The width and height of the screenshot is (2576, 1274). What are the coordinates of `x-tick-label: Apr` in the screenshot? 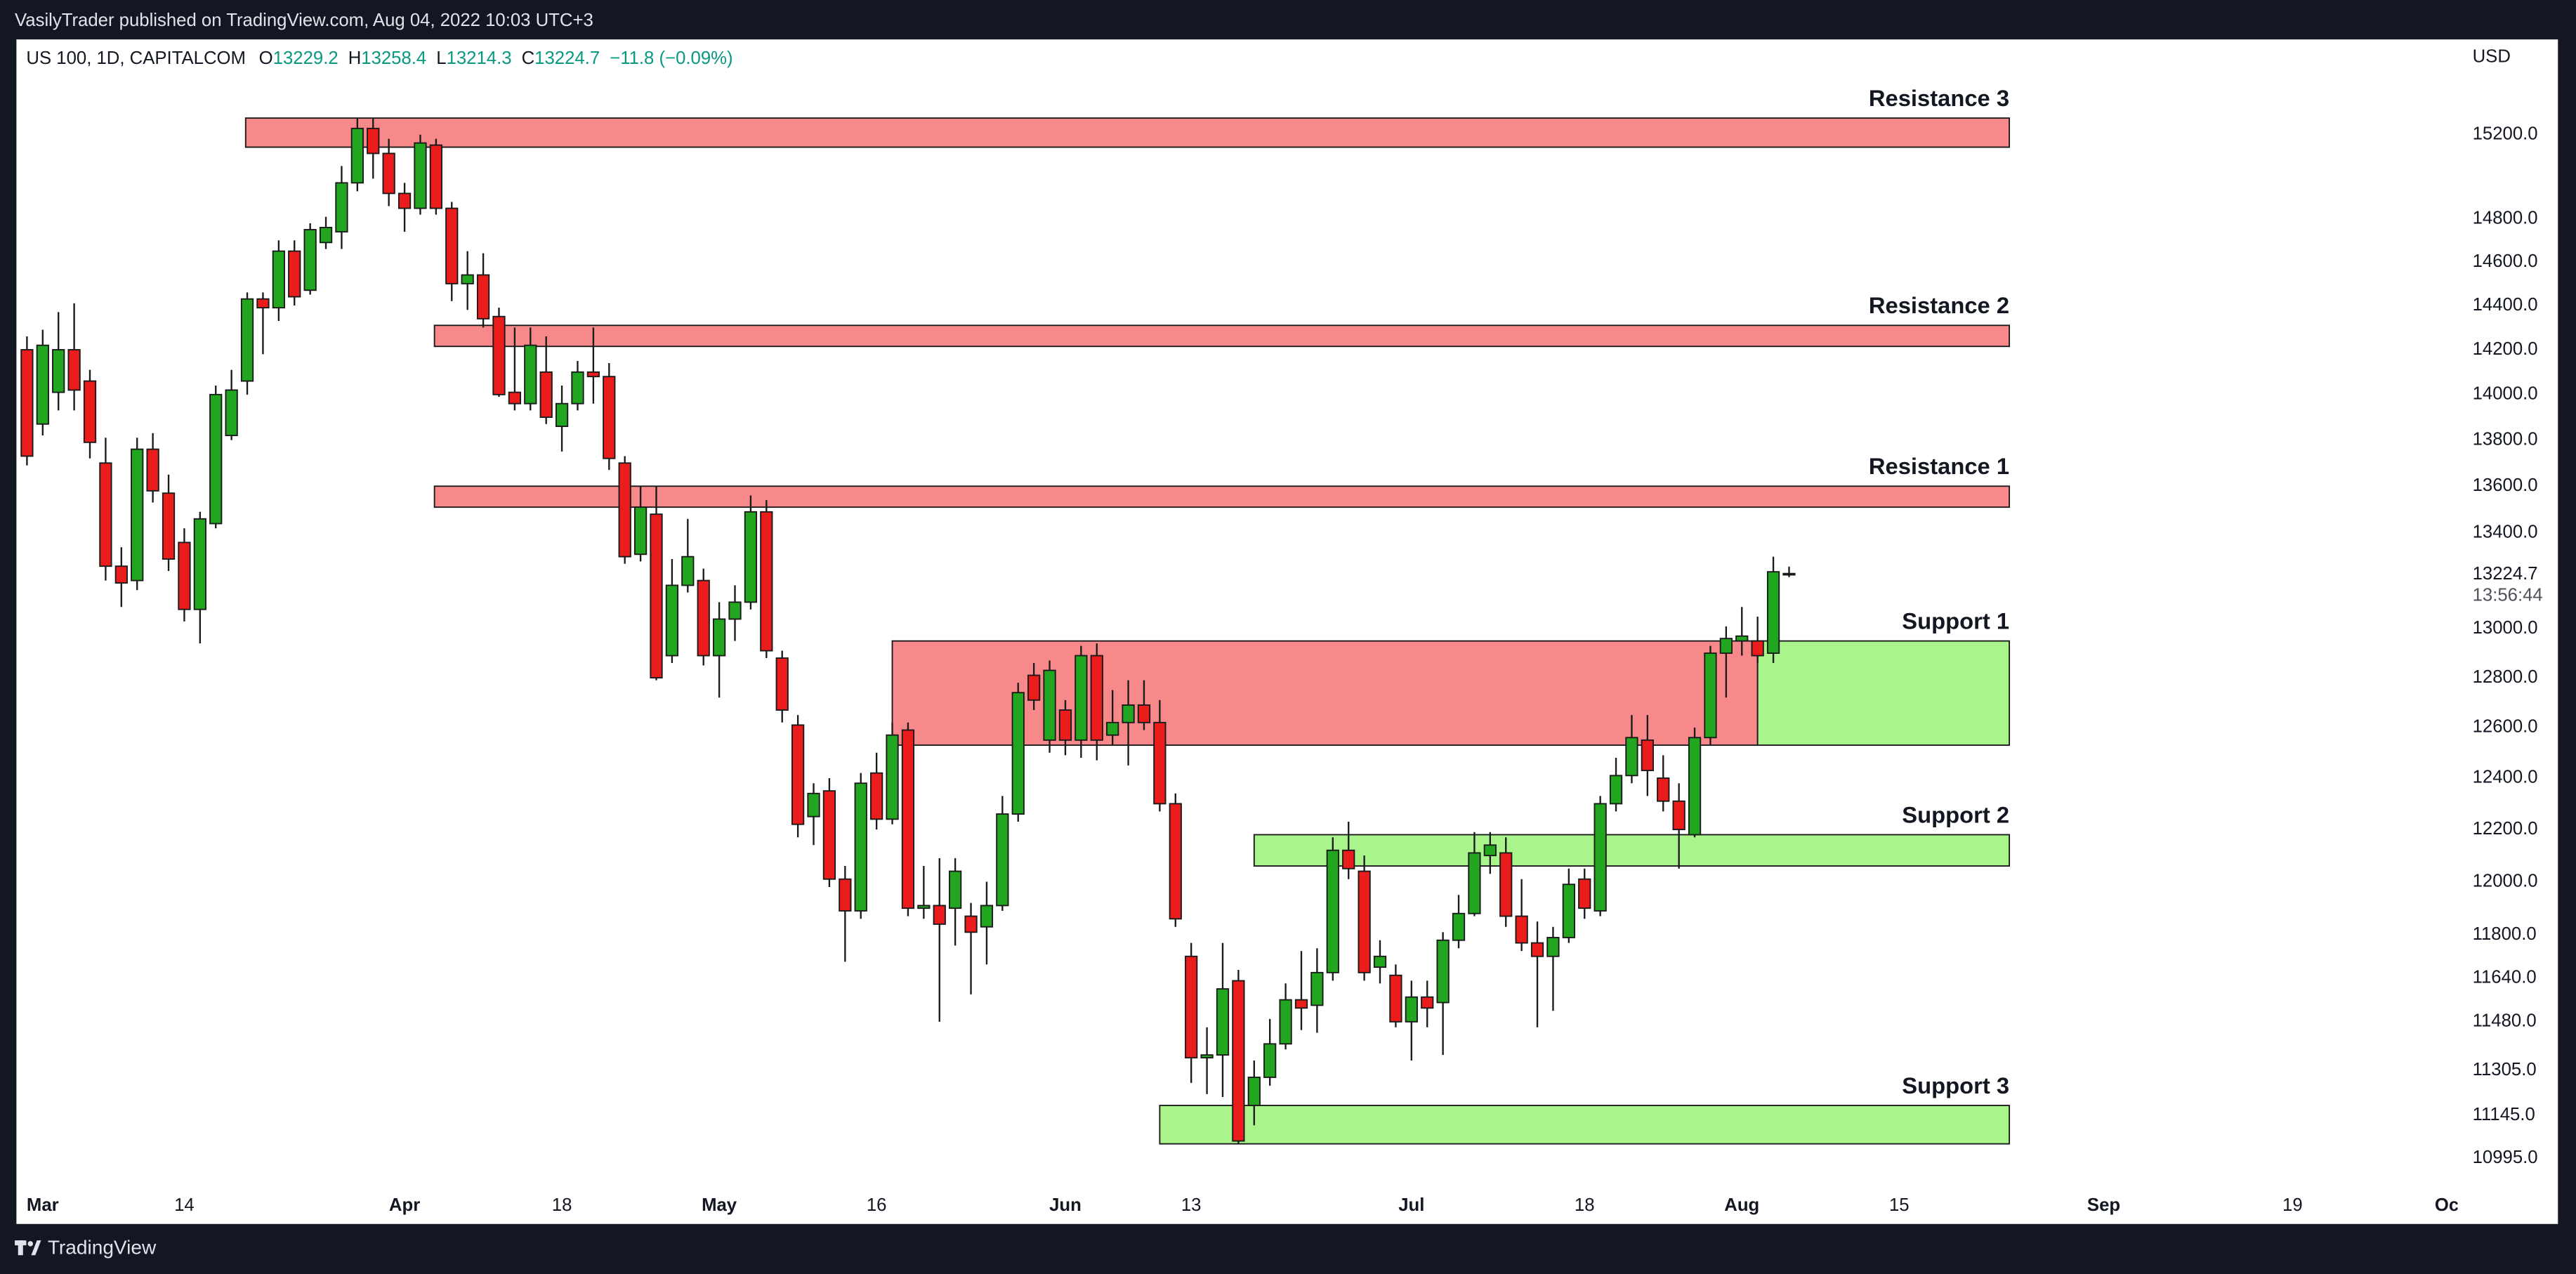 It's located at (405, 1205).